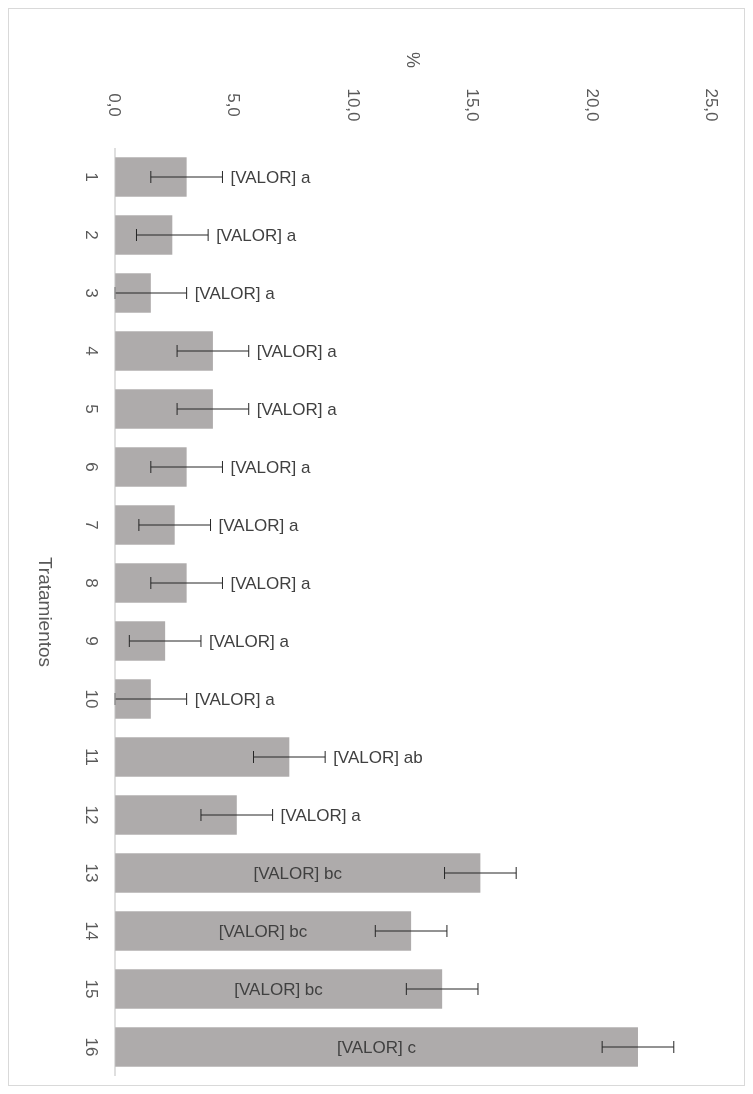 The width and height of the screenshot is (753, 1094). I want to click on y-tick-label: 8, so click(92, 583).